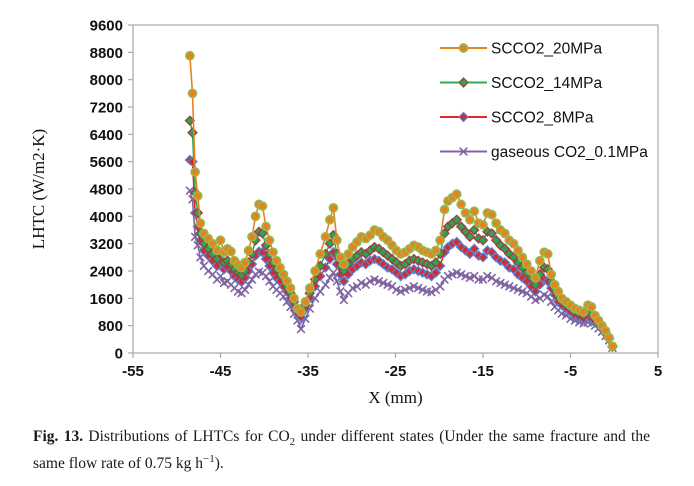 This screenshot has width=694, height=486. Describe the element at coordinates (547, 49) in the screenshot. I see `legend-item-label: SCCO2_20MPa` at that location.